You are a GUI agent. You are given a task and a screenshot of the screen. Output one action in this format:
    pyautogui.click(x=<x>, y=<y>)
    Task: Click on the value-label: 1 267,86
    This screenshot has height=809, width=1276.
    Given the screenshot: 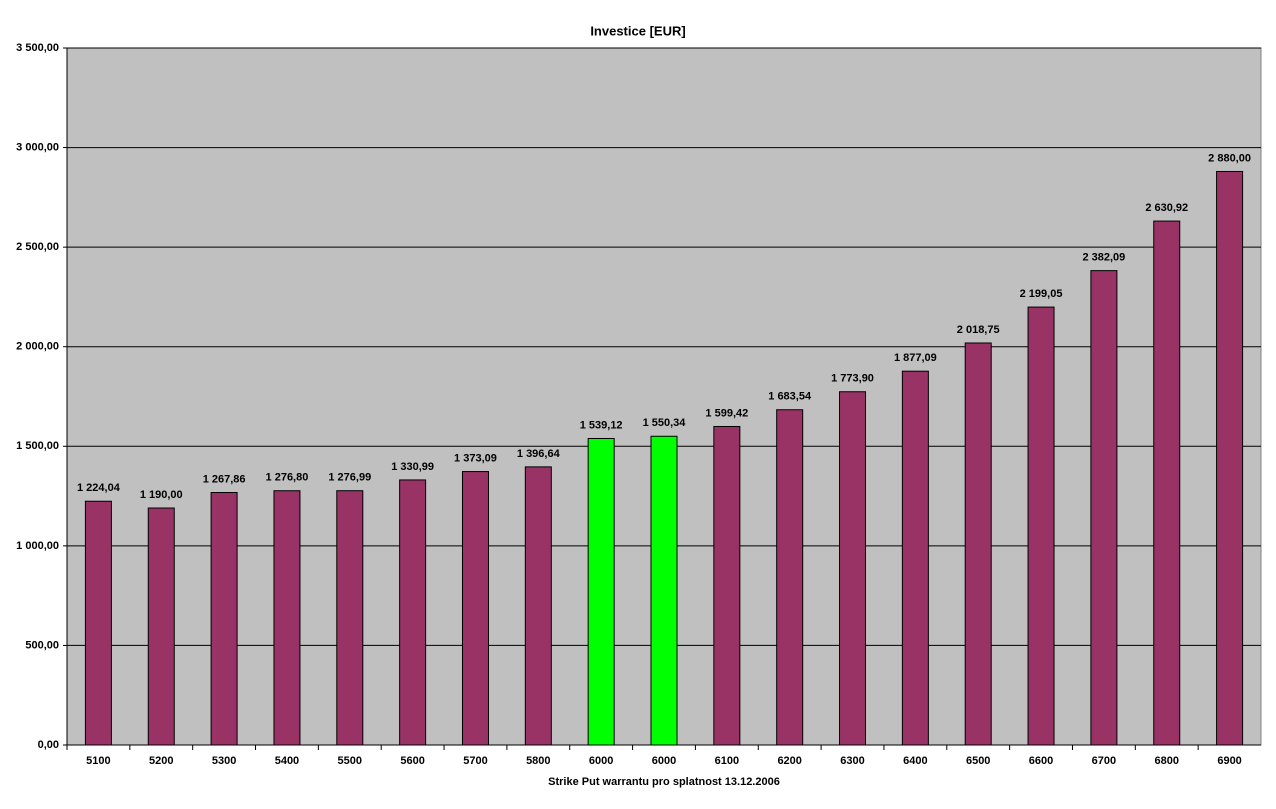 What is the action you would take?
    pyautogui.click(x=224, y=479)
    